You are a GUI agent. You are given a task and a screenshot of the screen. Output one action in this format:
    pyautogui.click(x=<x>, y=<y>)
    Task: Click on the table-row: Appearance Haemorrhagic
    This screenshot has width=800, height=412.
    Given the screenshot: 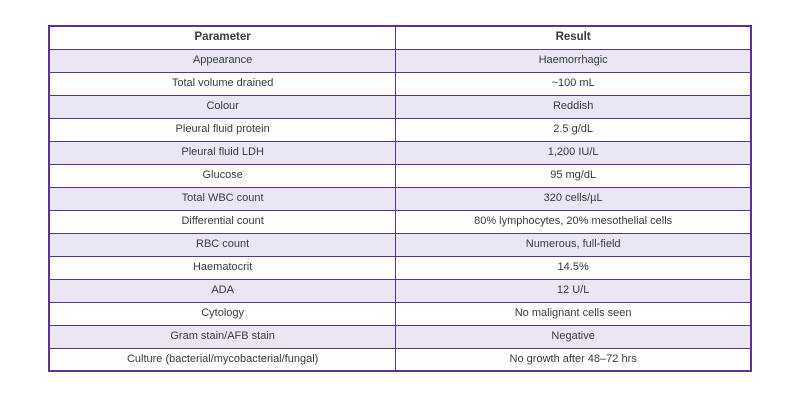 What is the action you would take?
    pyautogui.click(x=400, y=60)
    